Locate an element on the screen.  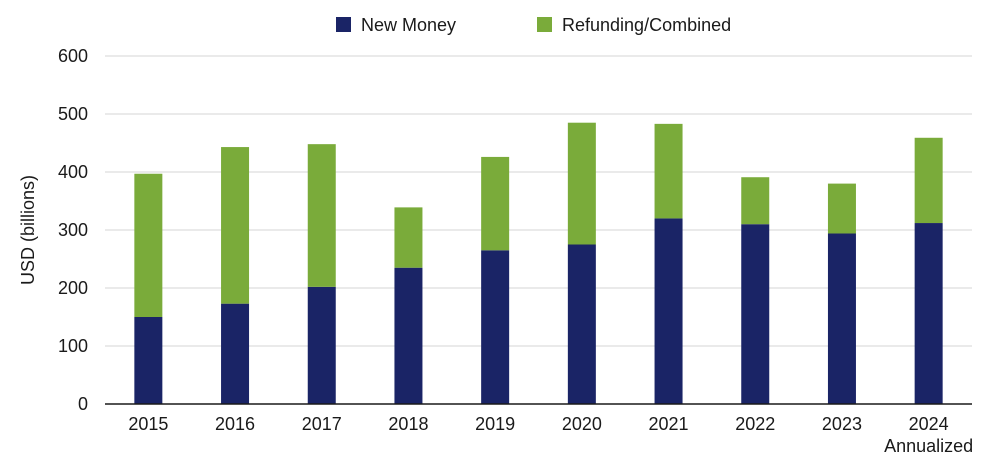
y-axis-title: USD (billions) is located at coordinates (28, 230).